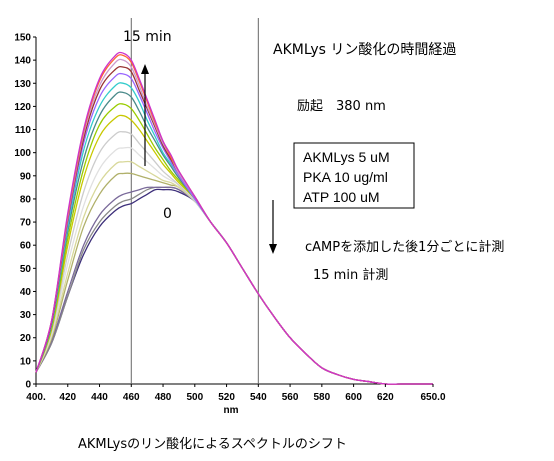 The width and height of the screenshot is (554, 461). What do you see at coordinates (26, 223) in the screenshot?
I see `y-tick-label: 70` at bounding box center [26, 223].